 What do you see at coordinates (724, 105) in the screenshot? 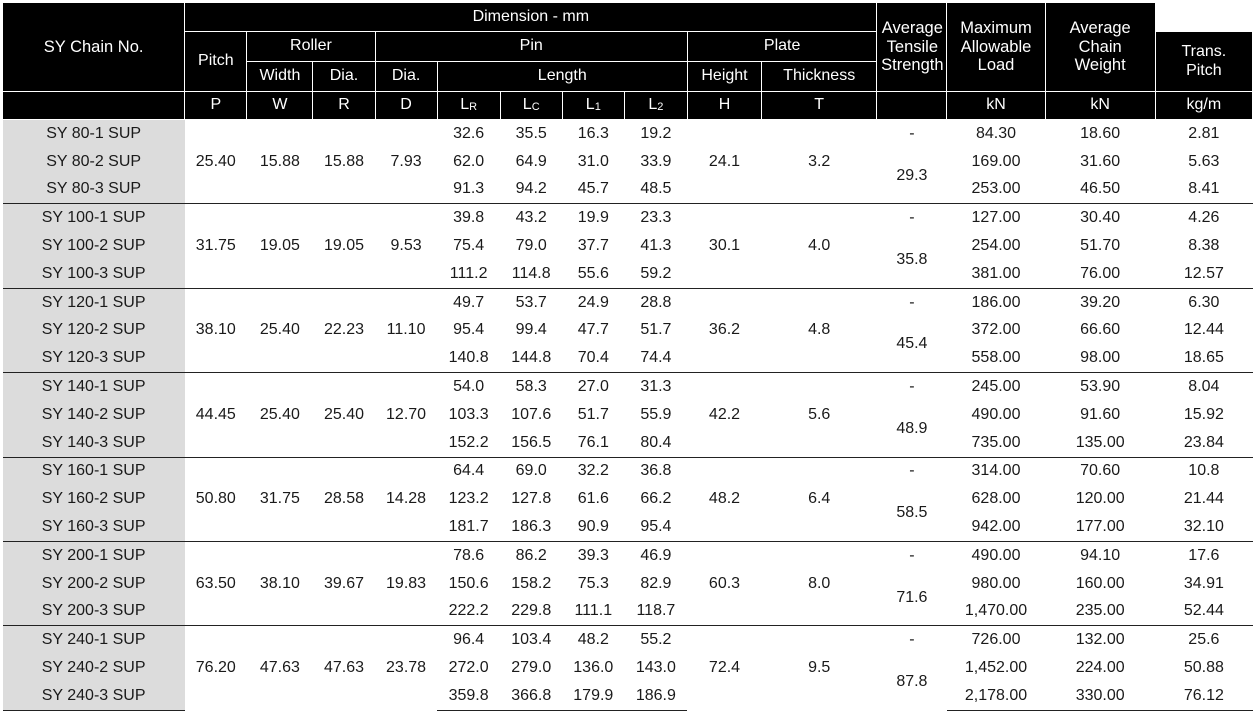
I see `symbol-h: H` at bounding box center [724, 105].